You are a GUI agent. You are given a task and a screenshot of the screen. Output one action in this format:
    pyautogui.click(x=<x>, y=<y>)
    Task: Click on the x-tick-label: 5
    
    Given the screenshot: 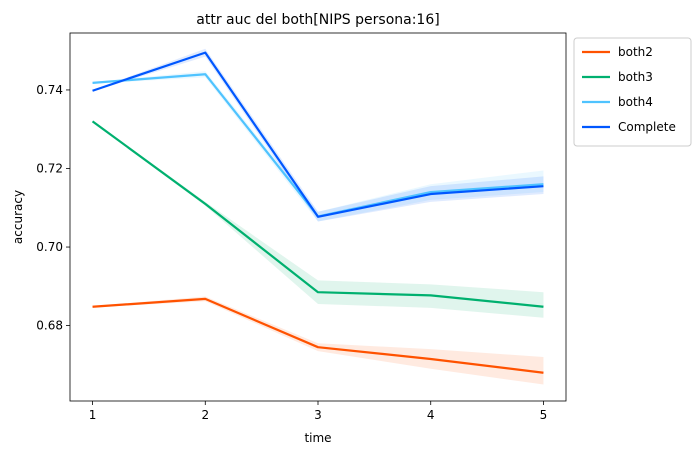 What is the action you would take?
    pyautogui.click(x=544, y=415)
    